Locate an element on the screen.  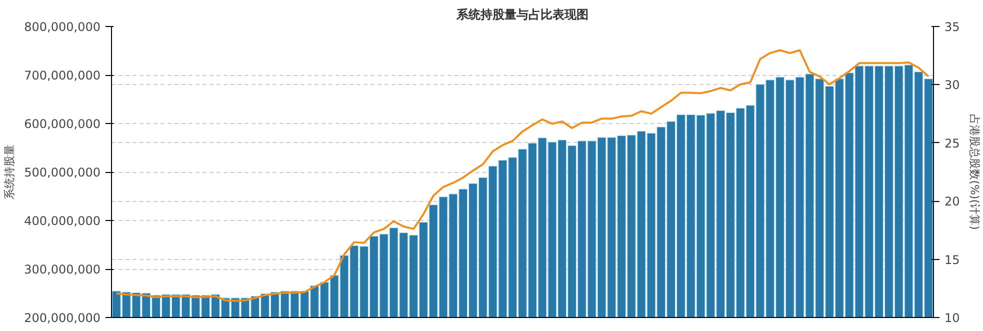
y2-tick-label: 20 is located at coordinates (952, 201).